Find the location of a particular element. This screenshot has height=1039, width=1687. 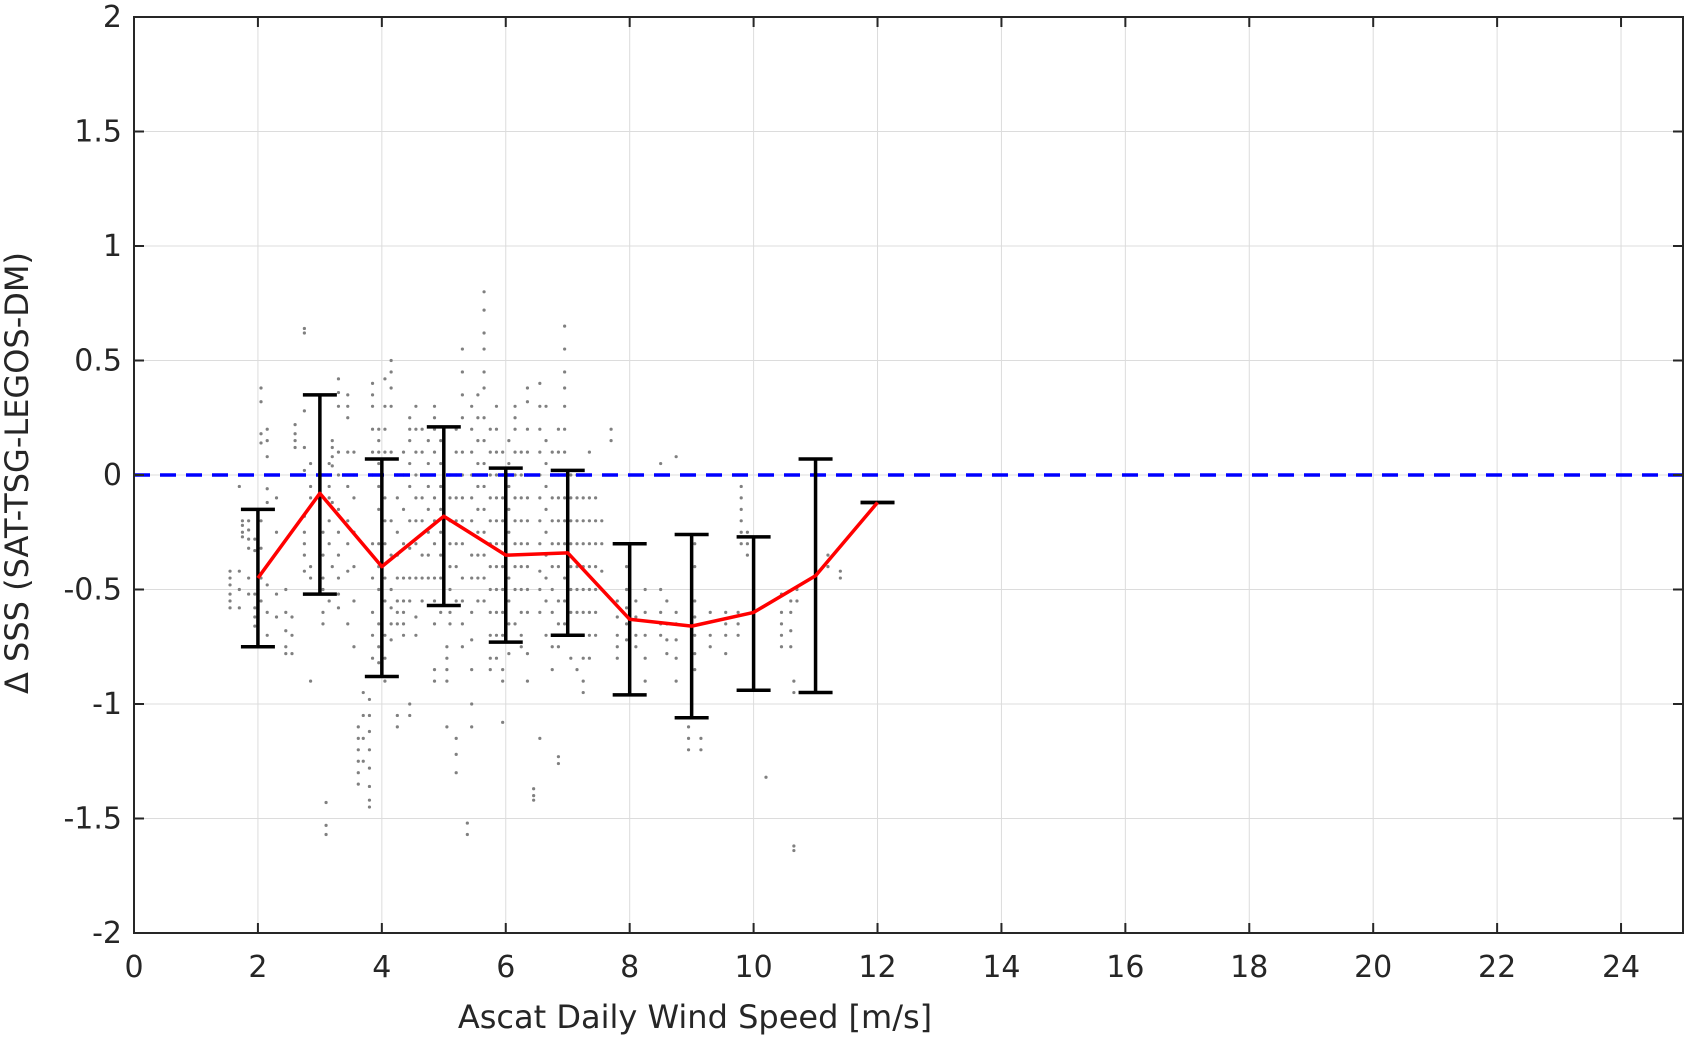

x-tick-label: 4 is located at coordinates (381, 967).